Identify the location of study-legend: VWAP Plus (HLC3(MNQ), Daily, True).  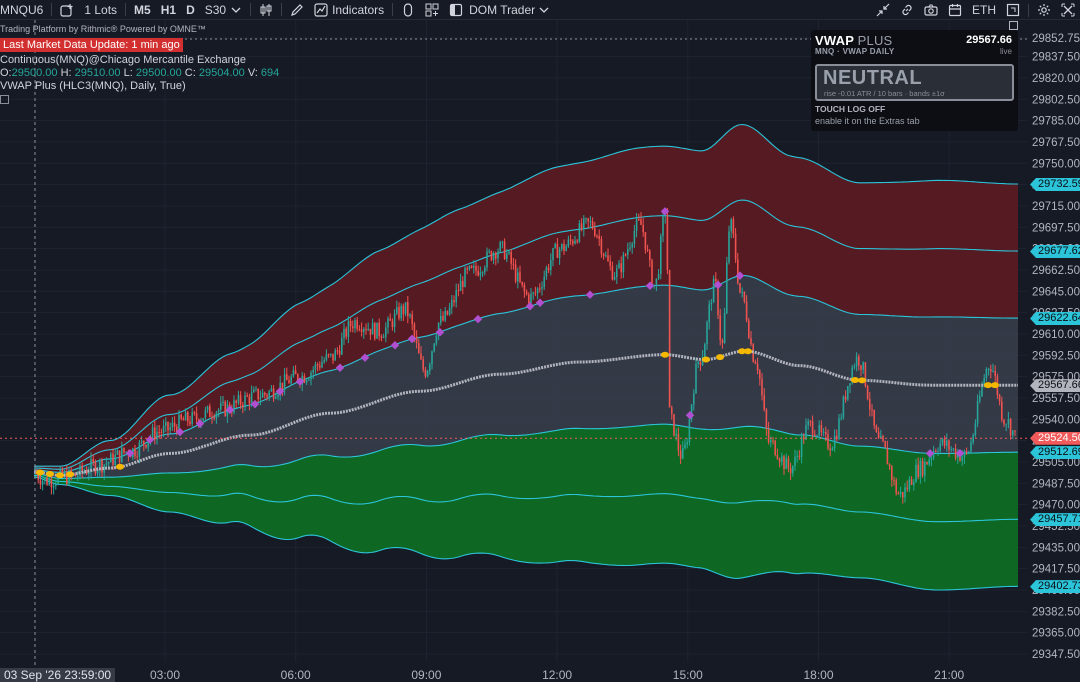
(93, 86).